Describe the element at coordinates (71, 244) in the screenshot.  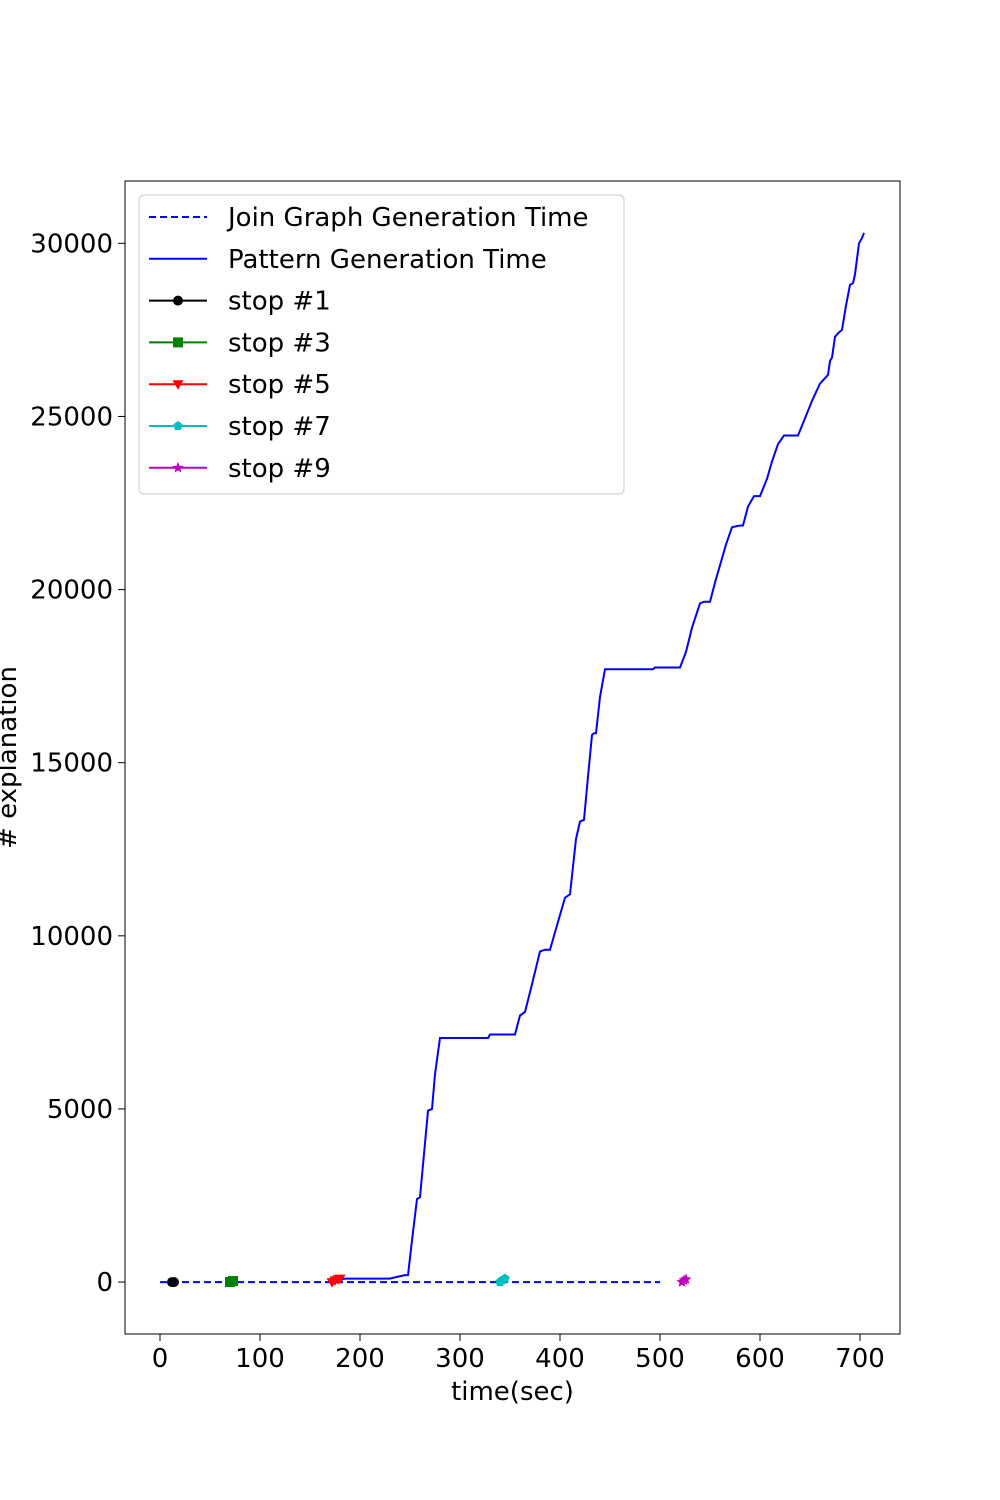
I see `y-tick-label: 30000` at that location.